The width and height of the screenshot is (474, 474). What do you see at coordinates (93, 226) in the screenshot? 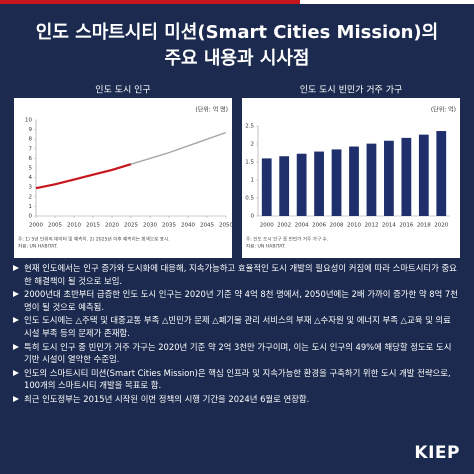
I see `x-tick-label: 2015` at bounding box center [93, 226].